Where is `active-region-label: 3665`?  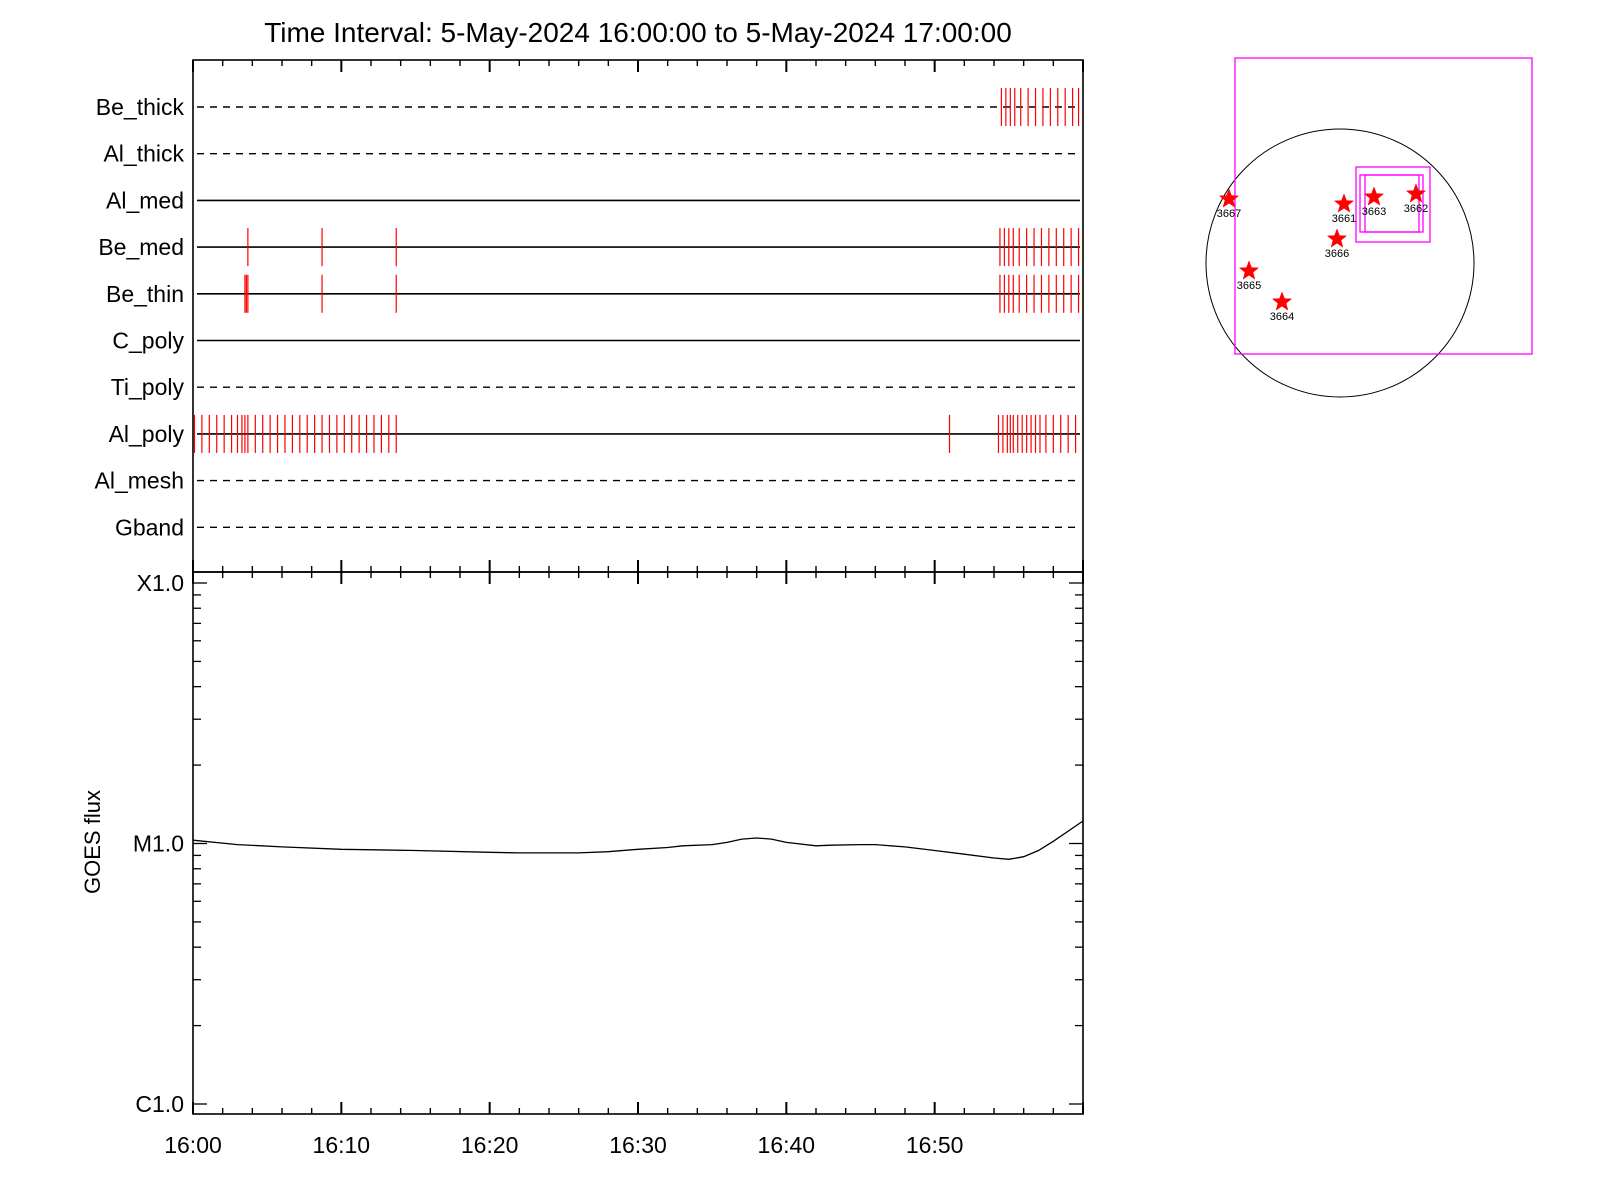
active-region-label: 3665 is located at coordinates (1249, 286).